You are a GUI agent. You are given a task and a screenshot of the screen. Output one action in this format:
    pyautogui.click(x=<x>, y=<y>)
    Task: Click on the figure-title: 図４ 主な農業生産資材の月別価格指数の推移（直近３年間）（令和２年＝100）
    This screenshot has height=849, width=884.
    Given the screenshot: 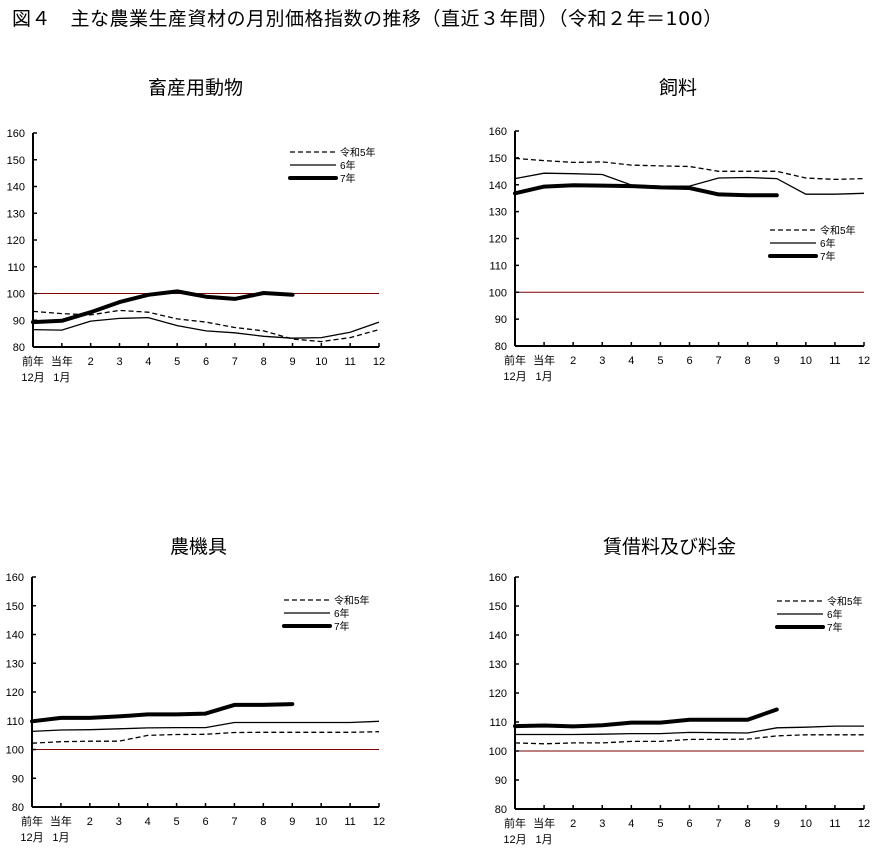 What is the action you would take?
    pyautogui.click(x=367, y=19)
    